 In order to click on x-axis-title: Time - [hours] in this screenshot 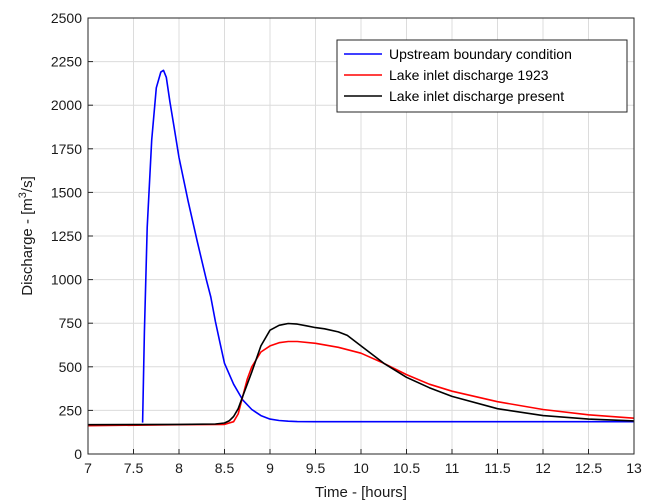, I will do `click(361, 492)`.